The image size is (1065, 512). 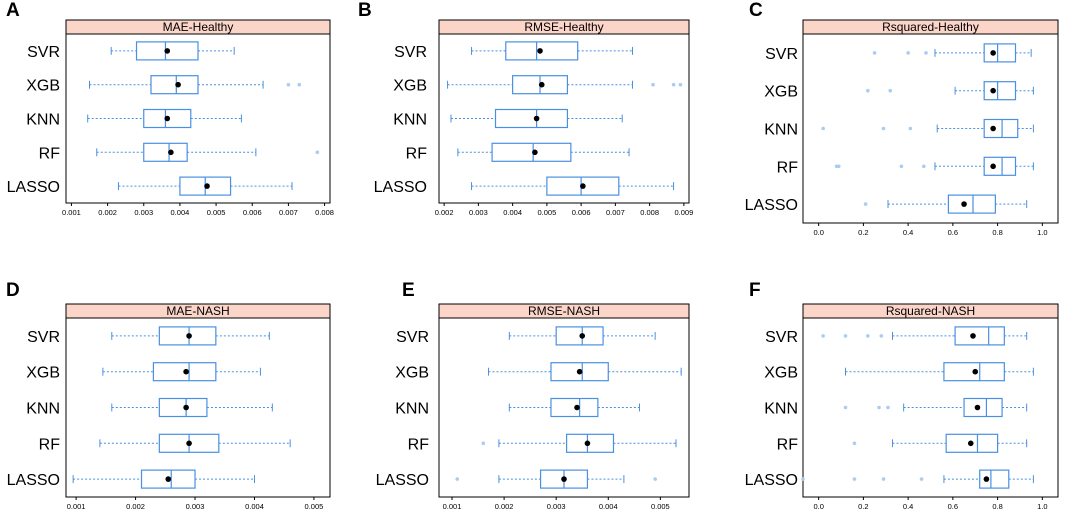 What do you see at coordinates (755, 290) in the screenshot?
I see `panel-label: F` at bounding box center [755, 290].